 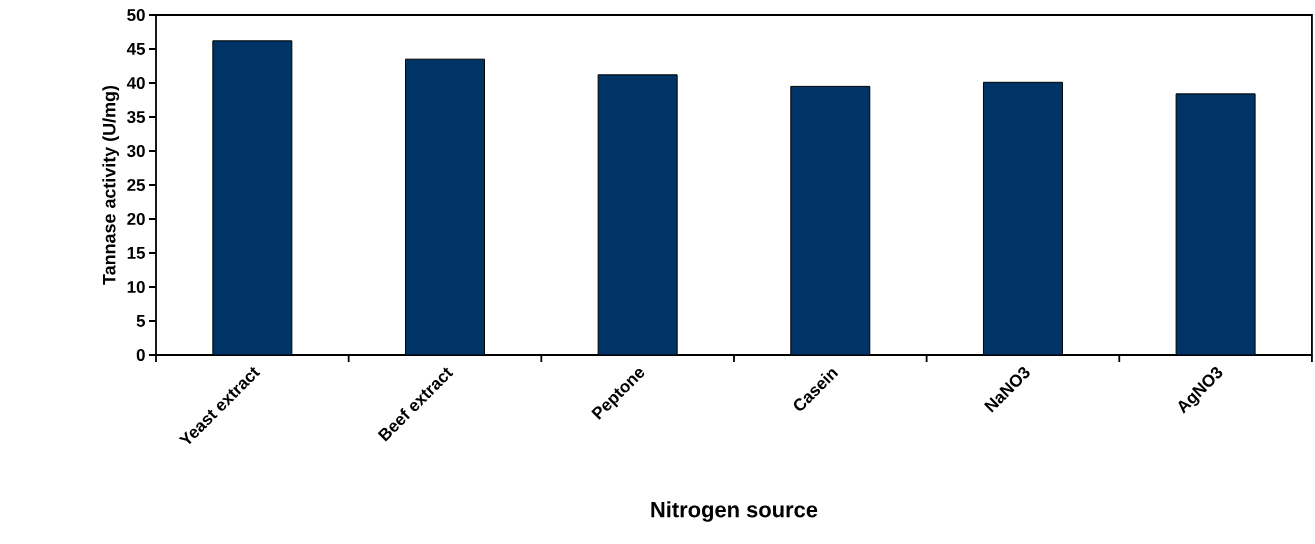 I want to click on y-tick-label: 5, so click(x=141, y=321).